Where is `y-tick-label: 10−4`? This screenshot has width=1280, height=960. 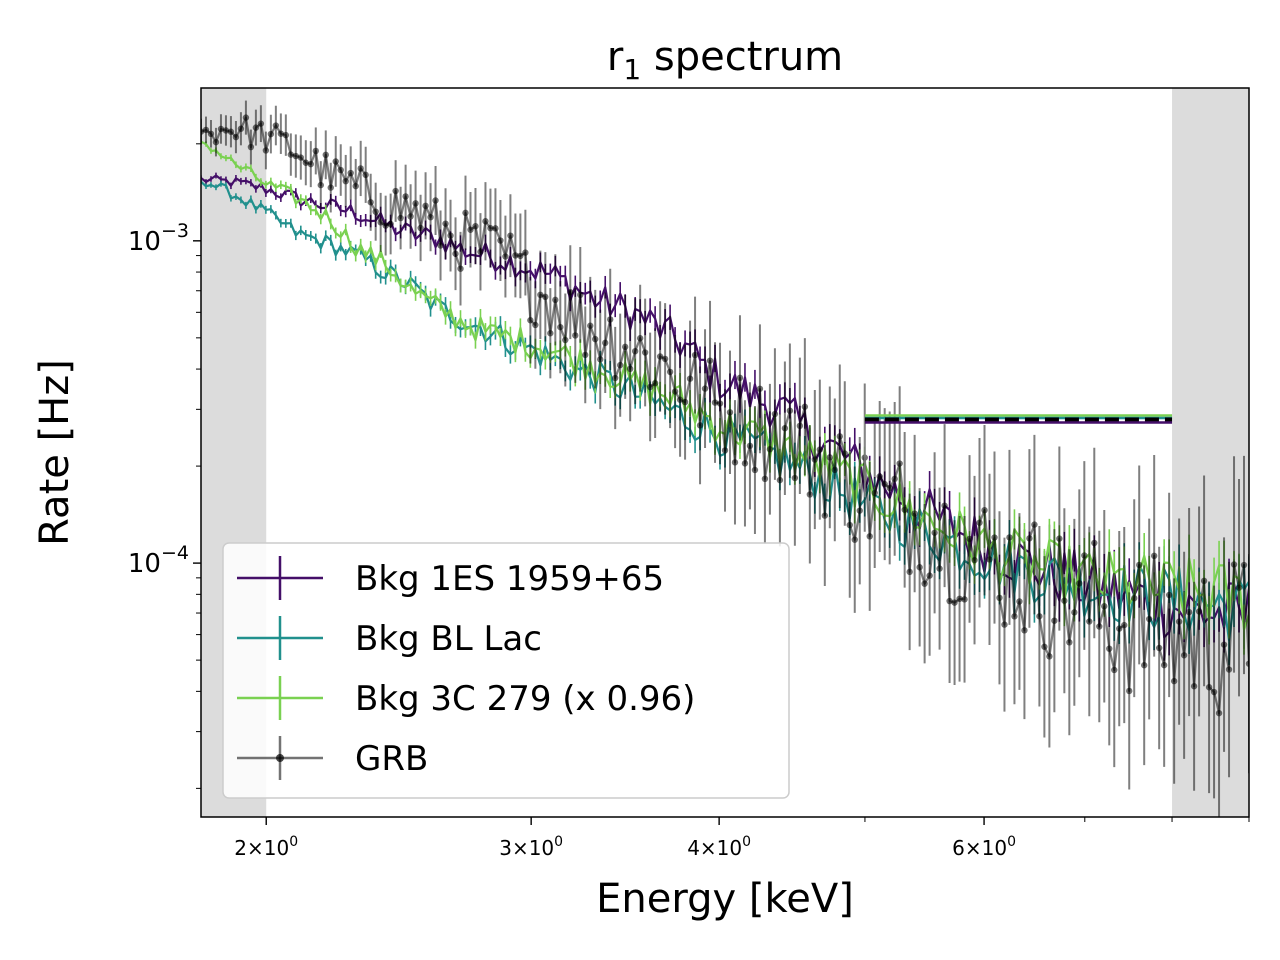
y-tick-label: 10−4 is located at coordinates (158, 560).